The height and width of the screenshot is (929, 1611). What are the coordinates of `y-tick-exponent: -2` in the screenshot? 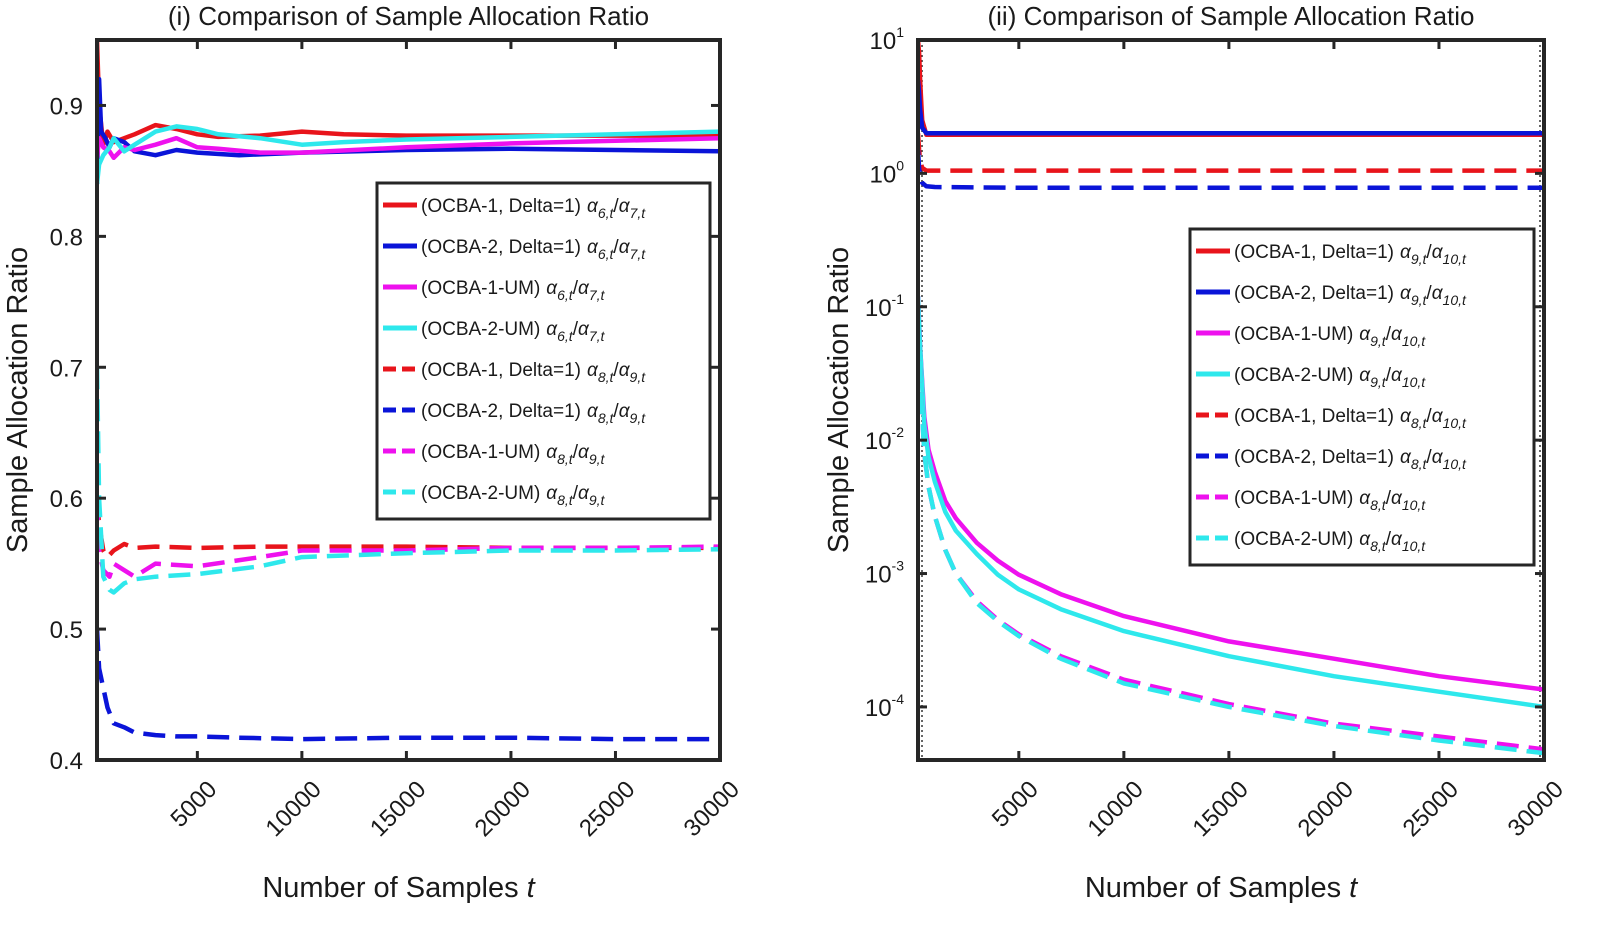 It's located at (898, 432).